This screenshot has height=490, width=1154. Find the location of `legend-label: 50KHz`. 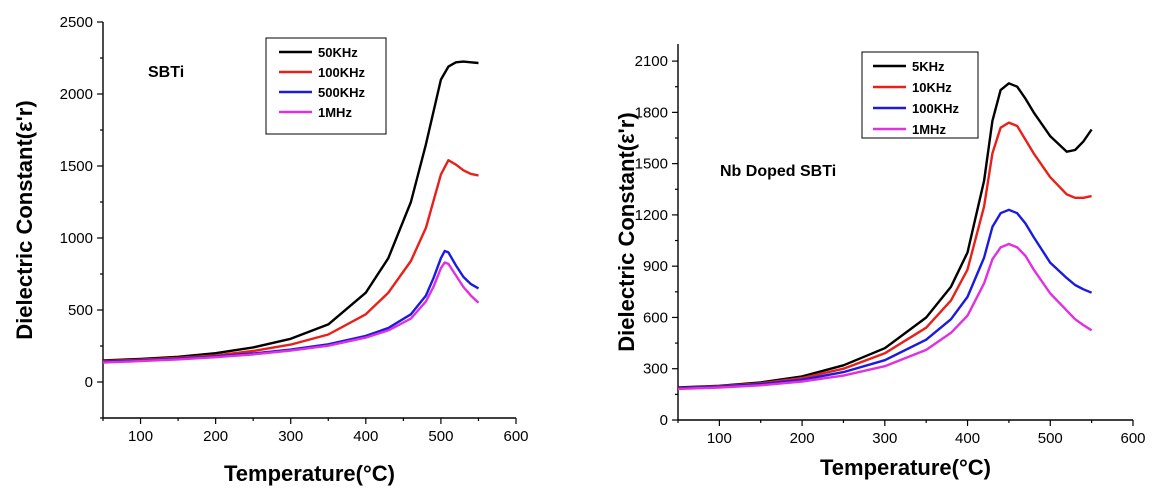

legend-label: 50KHz is located at coordinates (338, 52).